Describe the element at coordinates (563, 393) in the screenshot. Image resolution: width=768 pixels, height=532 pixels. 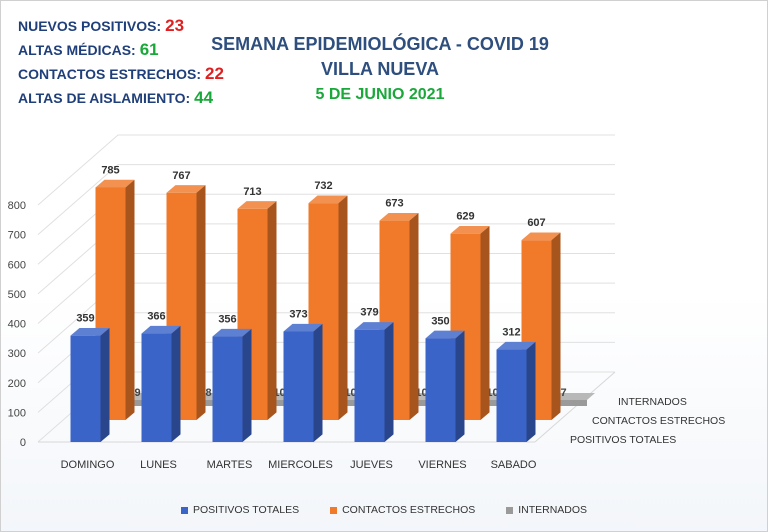
I see `data-label-internados: 7` at that location.